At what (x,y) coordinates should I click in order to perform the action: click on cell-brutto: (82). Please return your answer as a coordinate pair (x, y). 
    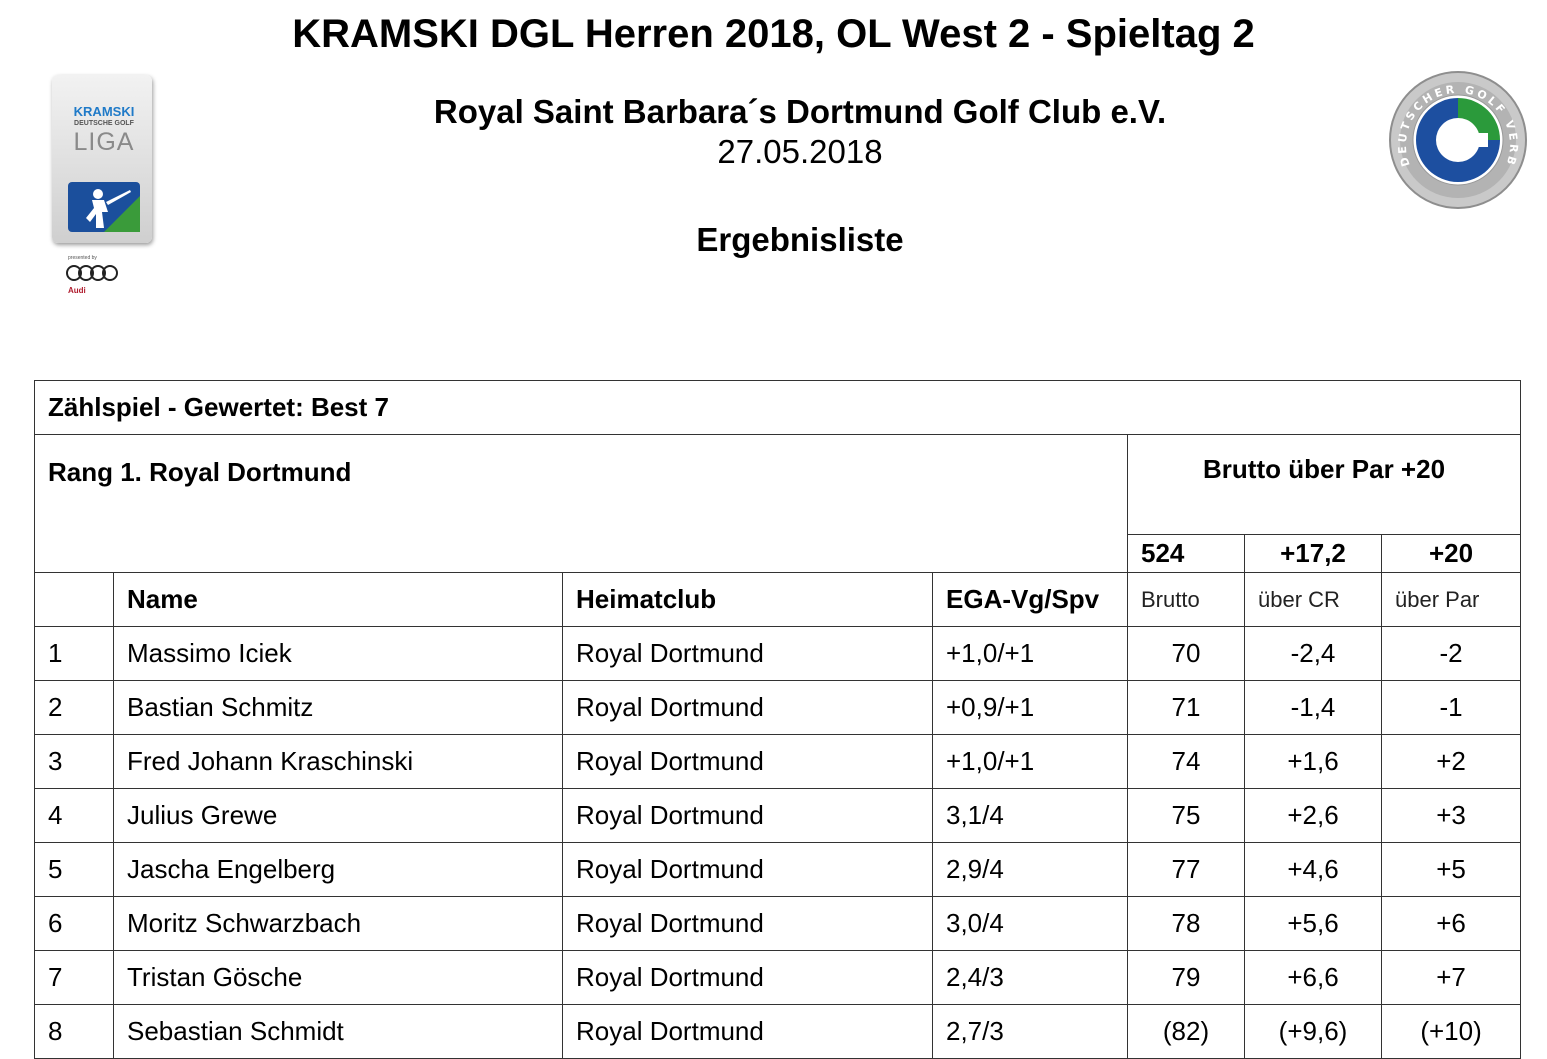
    Looking at the image, I should click on (1186, 1031).